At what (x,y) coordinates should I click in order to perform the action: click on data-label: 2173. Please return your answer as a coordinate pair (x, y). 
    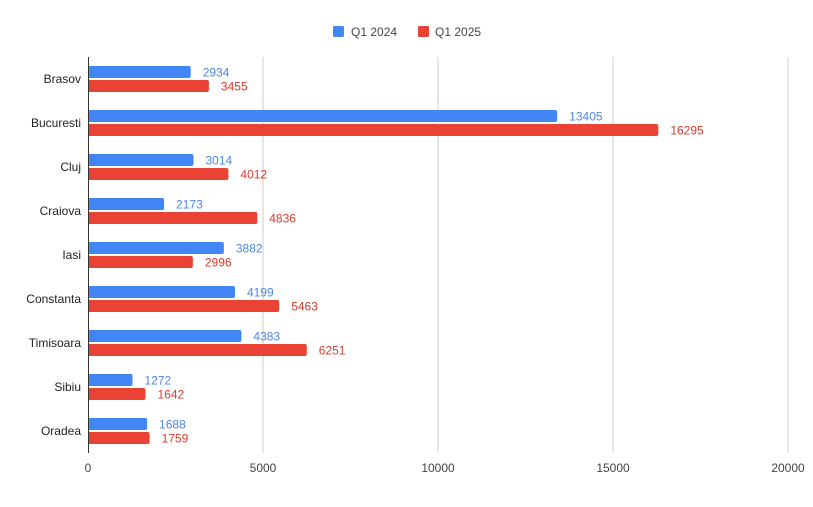
    Looking at the image, I should click on (189, 205).